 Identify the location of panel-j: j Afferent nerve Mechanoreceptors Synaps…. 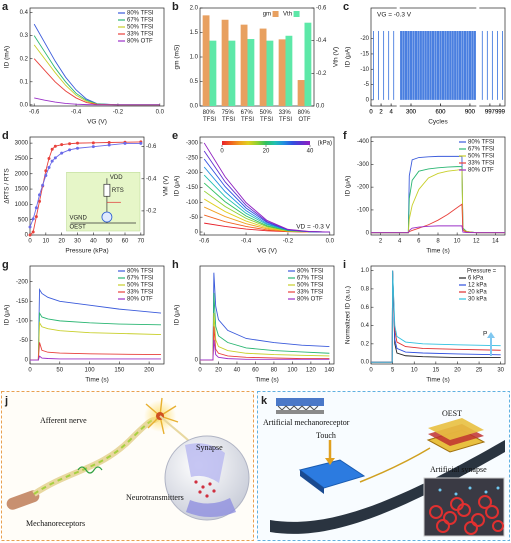
(127, 466).